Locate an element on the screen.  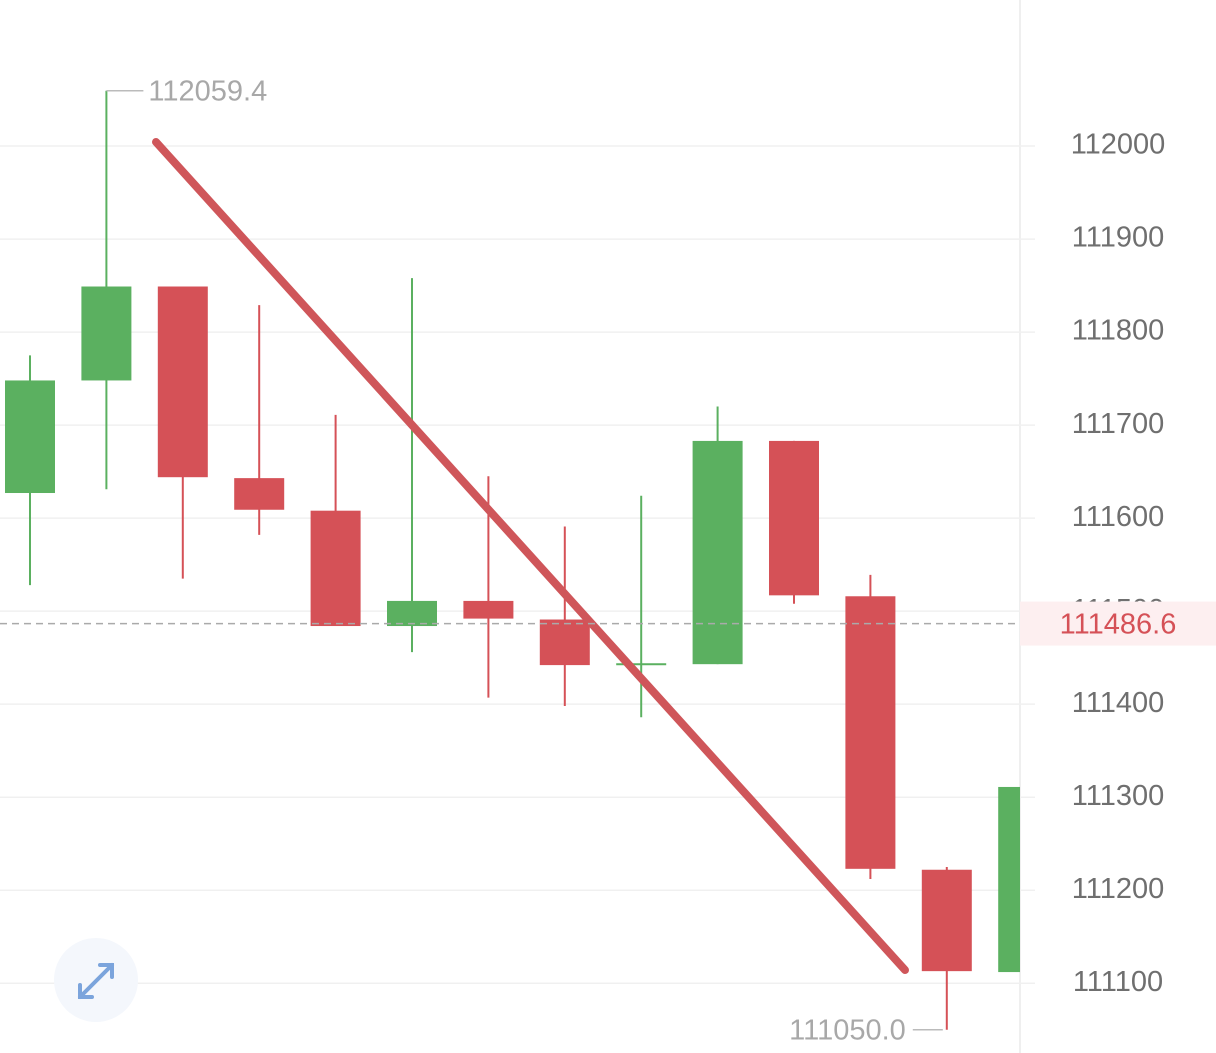
current-price-box is located at coordinates (1118, 623).